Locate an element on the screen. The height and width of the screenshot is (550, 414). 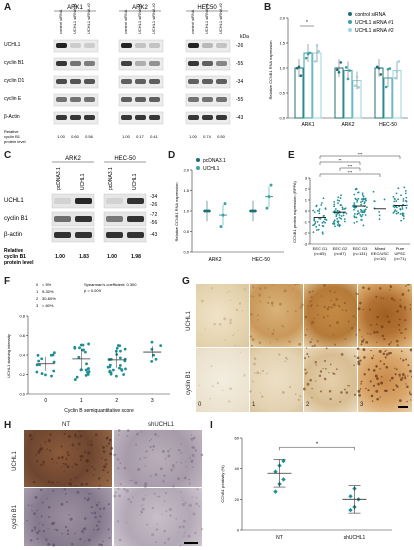
a-cellline-hec50: HEC50 is located at coordinates (207, 8).